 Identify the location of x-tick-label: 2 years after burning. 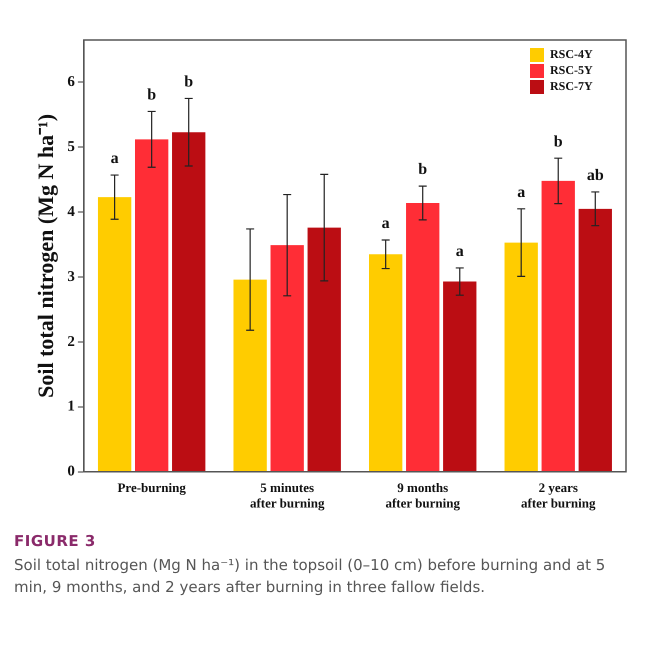
(558, 495).